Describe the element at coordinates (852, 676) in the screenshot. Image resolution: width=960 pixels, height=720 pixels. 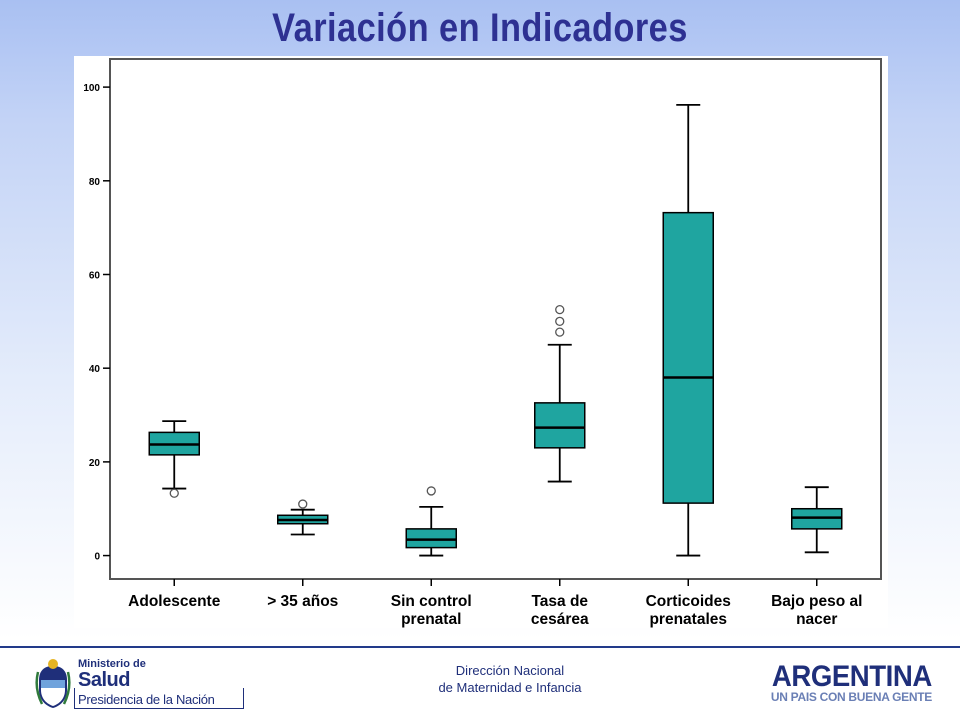
I see `argentina-wordmark: ARGENTINA` at that location.